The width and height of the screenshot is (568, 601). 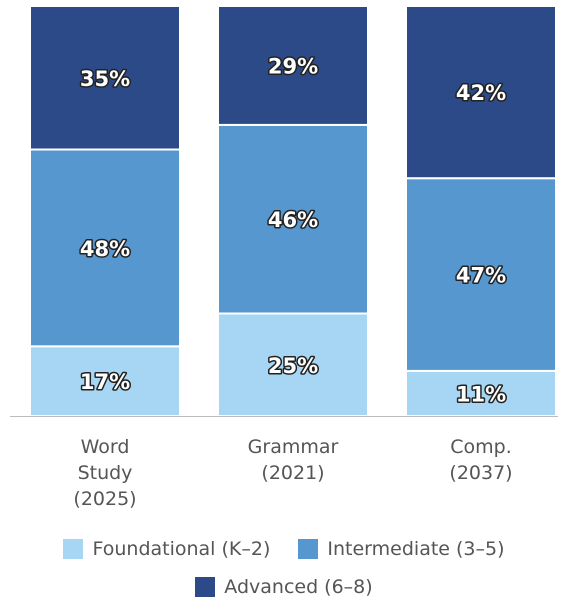 I want to click on x-tick-label-1: Grammar (2021), so click(x=293, y=460).